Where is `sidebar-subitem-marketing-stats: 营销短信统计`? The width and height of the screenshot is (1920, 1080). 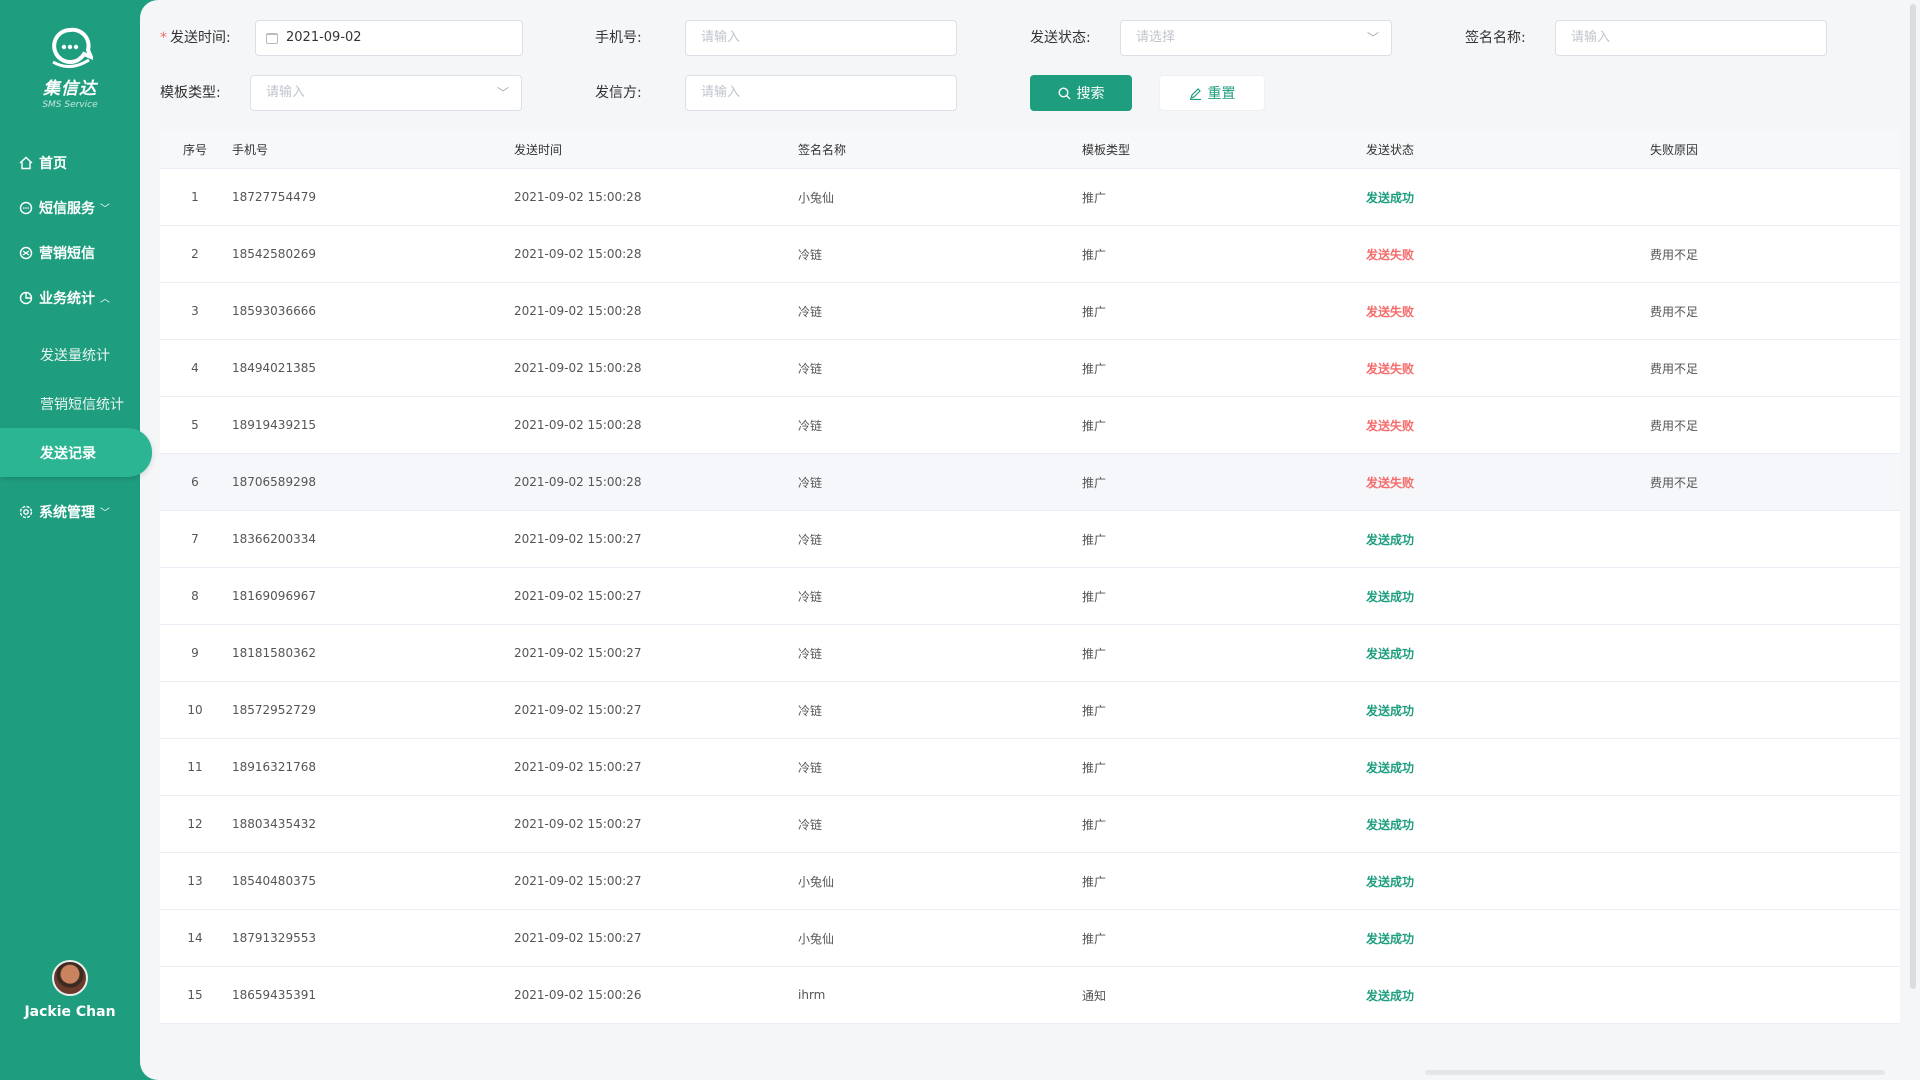
sidebar-subitem-marketing-stats: 营销短信统计 is located at coordinates (70, 403).